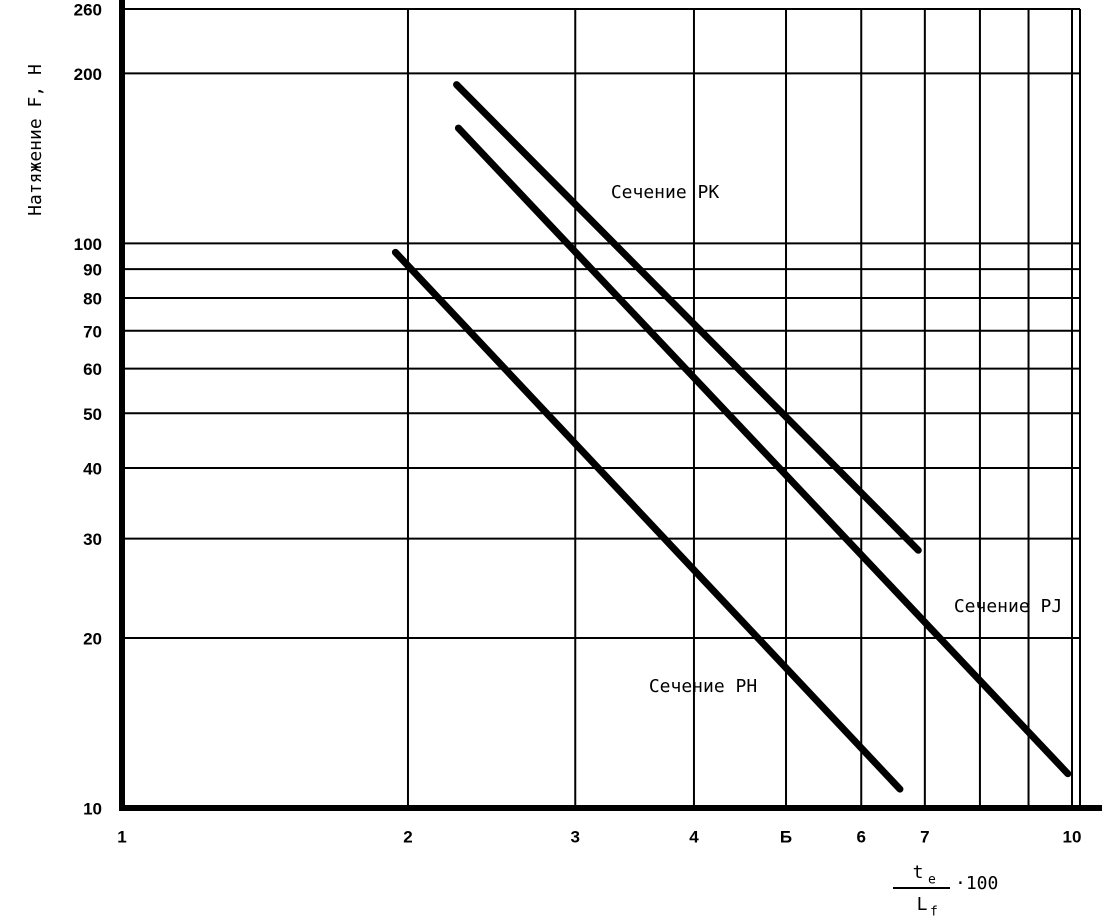 This screenshot has width=1102, height=924. I want to click on x-label-numerator-sub: e, so click(932, 880).